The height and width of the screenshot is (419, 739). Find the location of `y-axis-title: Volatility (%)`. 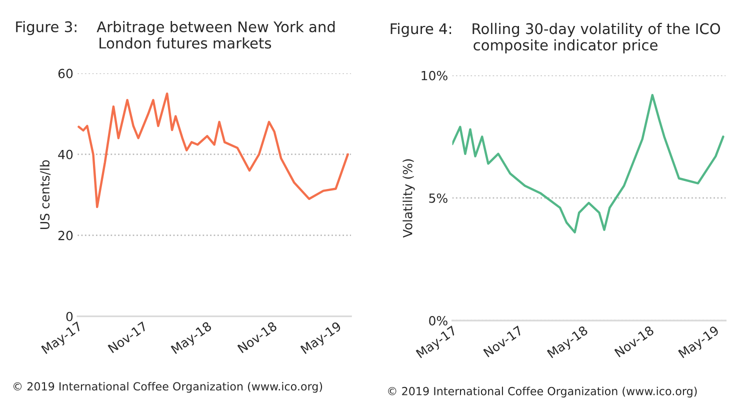

y-axis-title: Volatility (%) is located at coordinates (408, 198).